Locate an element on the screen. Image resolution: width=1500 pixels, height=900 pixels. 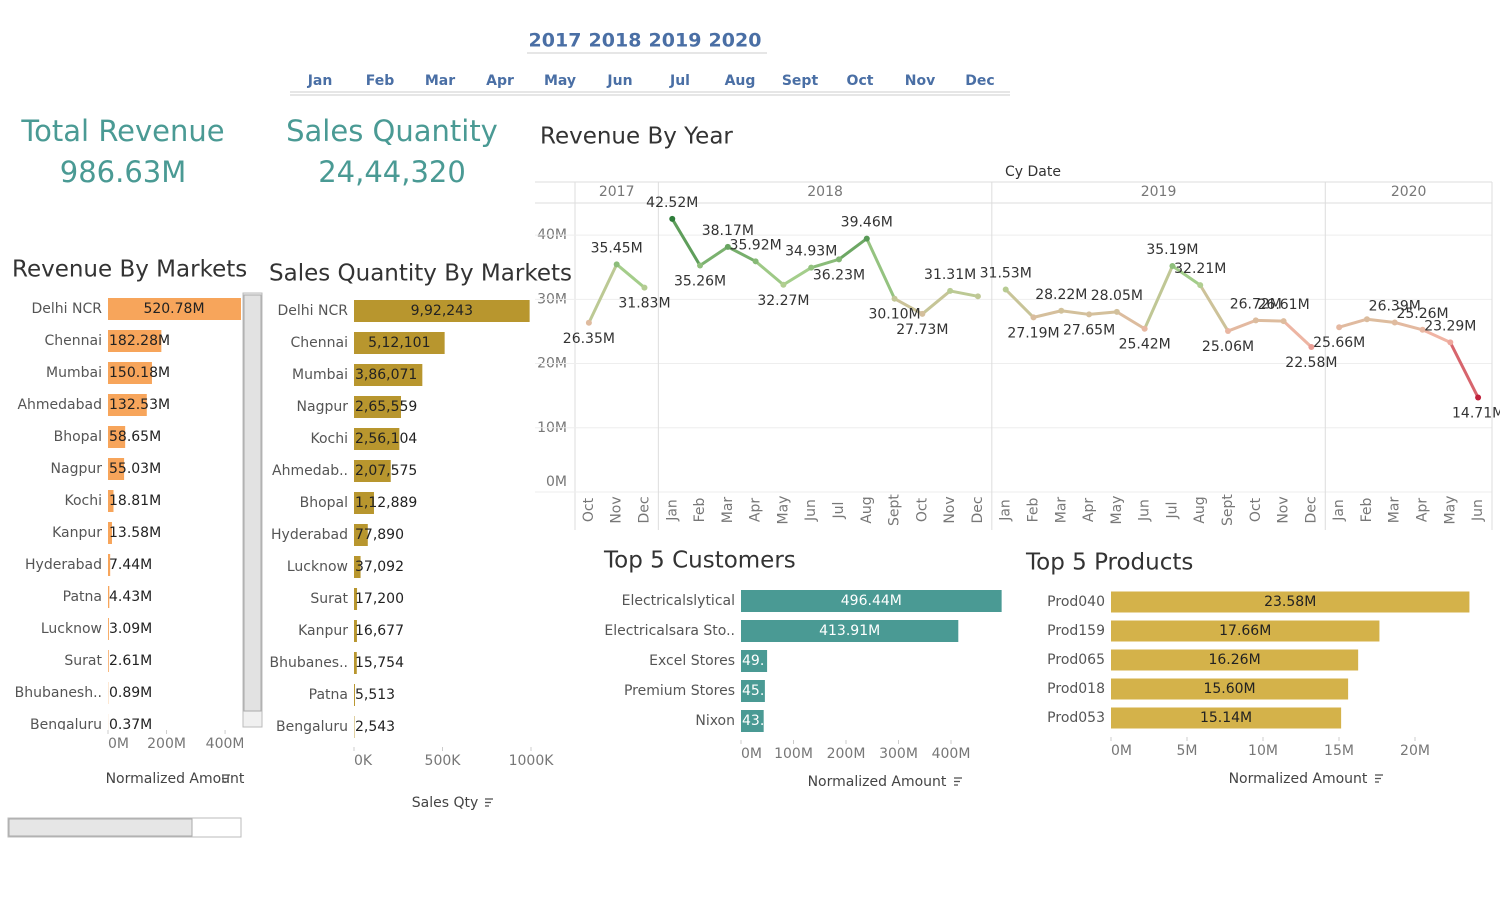
x-tick-label: Nov is located at coordinates (1284, 509).